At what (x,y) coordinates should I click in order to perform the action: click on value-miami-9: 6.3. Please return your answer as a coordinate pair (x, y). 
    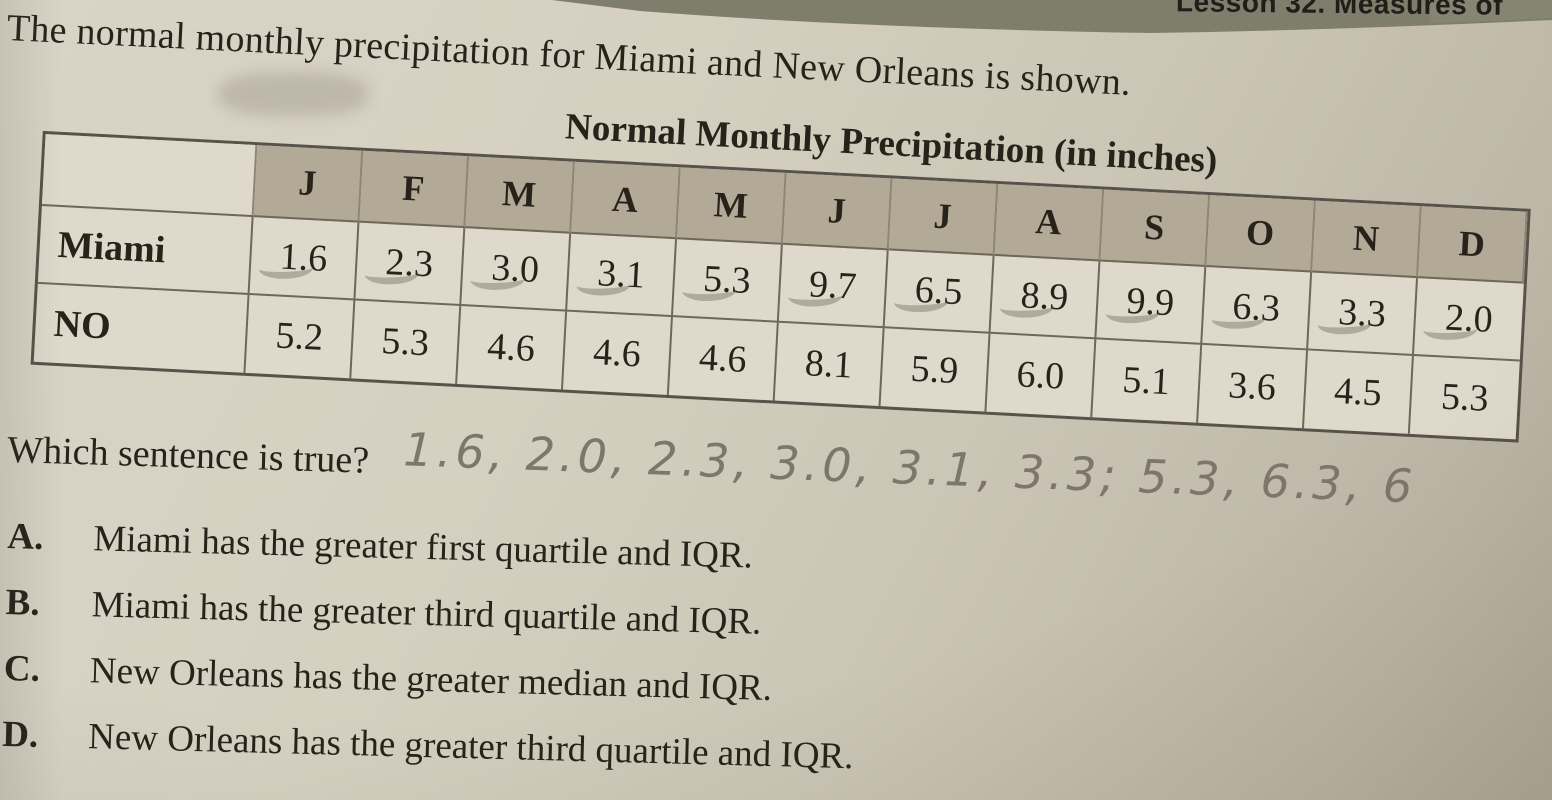
    Looking at the image, I should click on (1257, 308).